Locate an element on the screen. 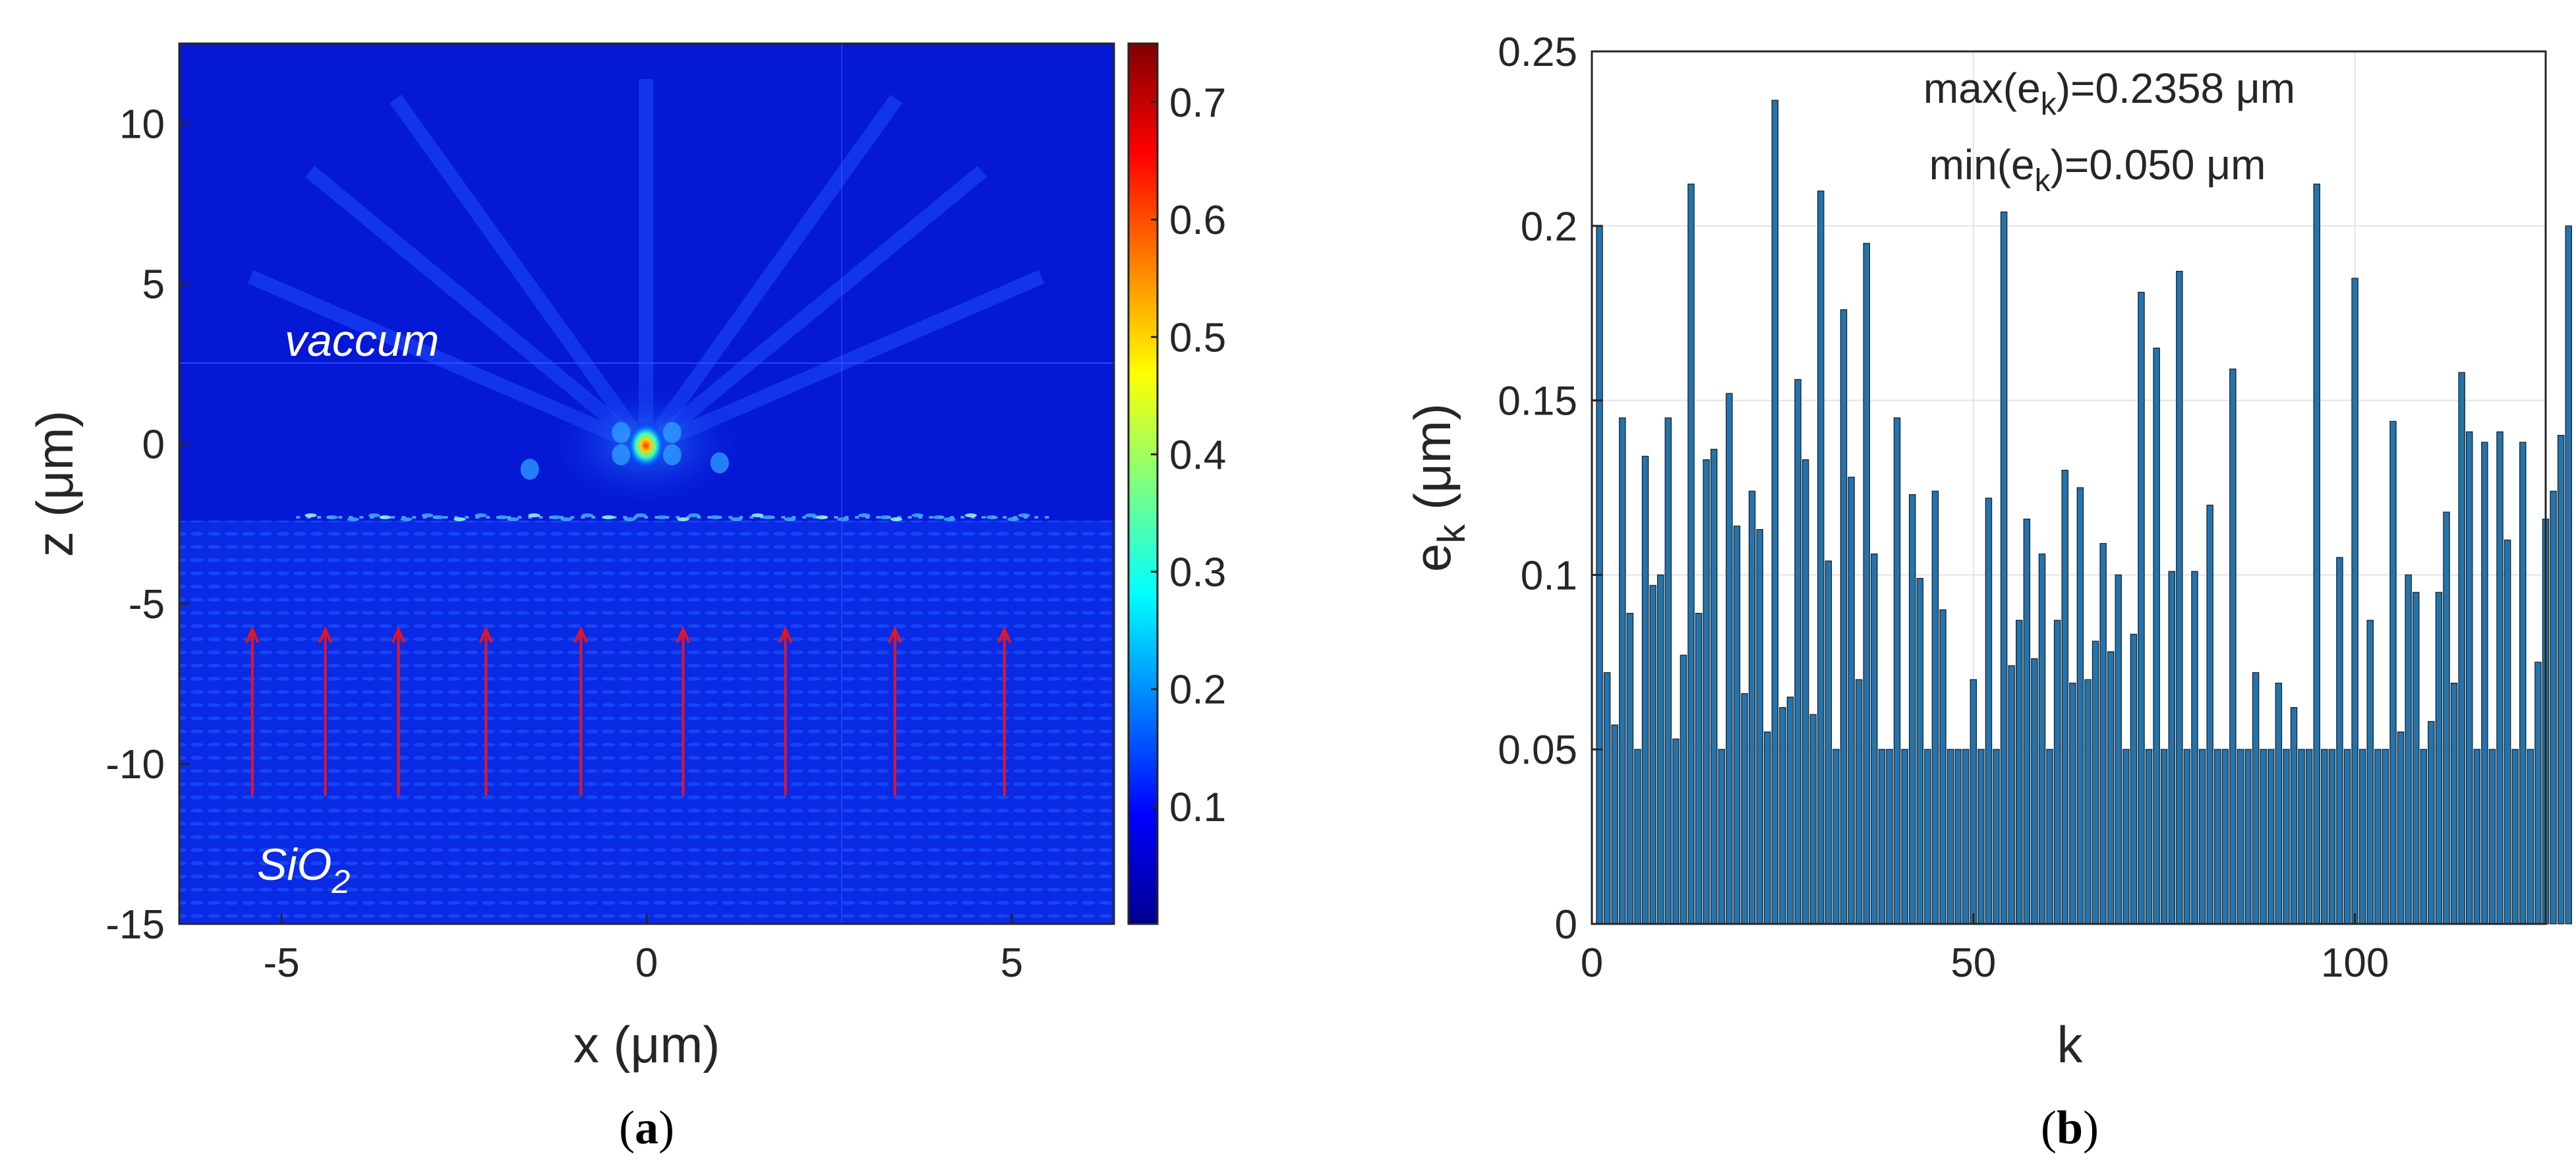  bar-y-axis-label: ek (μm) is located at coordinates (1438, 487).